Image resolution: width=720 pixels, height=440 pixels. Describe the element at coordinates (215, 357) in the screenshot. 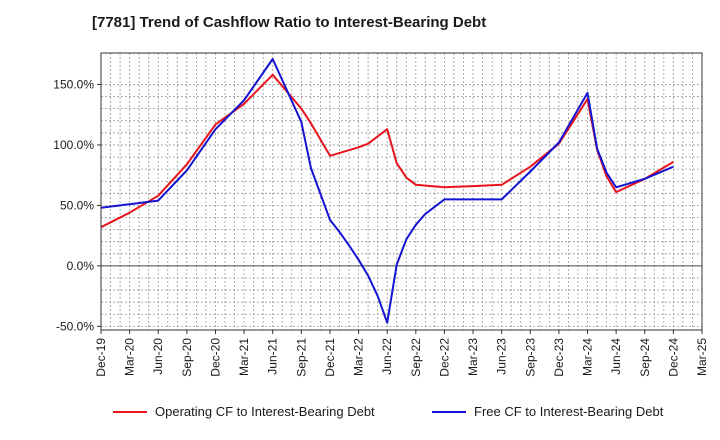

I see `x-tick-label: Dec-20` at that location.